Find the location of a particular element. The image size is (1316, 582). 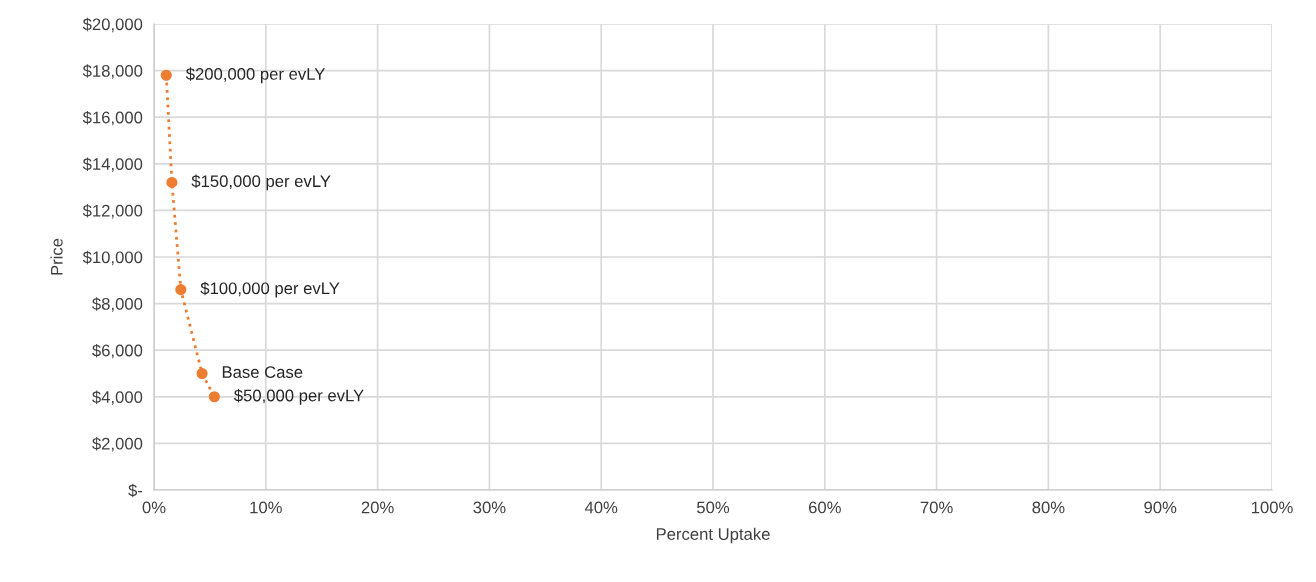

y-tick-label: $2,000 is located at coordinates (117, 444).